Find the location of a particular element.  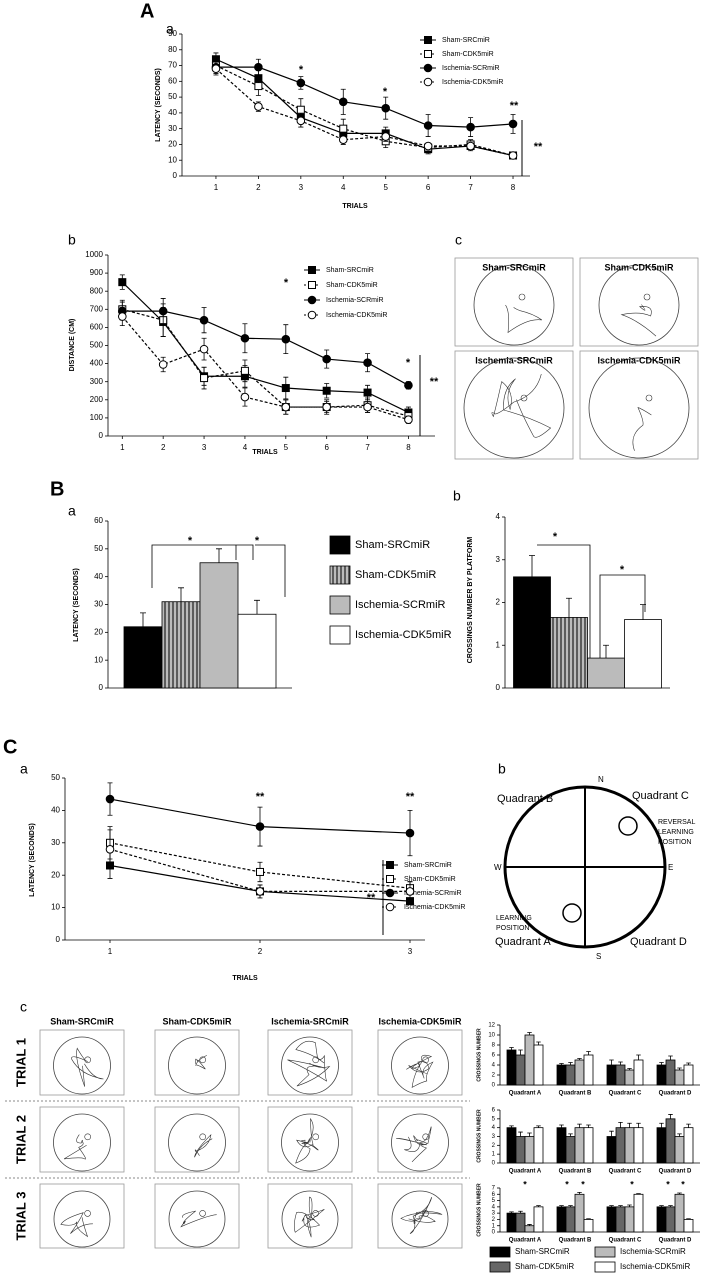

y-axis-label: CROSSINGS NUMBER BY PLATFORM is located at coordinates (470, 600).